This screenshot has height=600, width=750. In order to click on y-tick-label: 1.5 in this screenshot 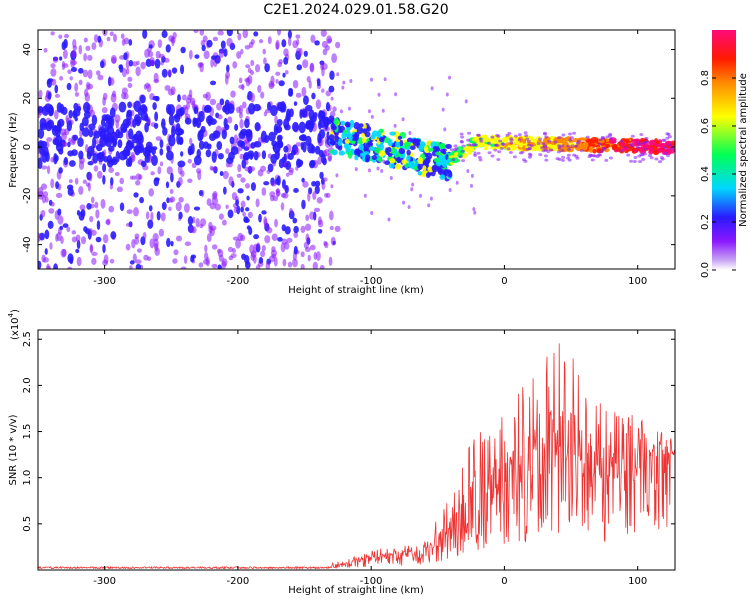, I will do `click(27, 432)`.